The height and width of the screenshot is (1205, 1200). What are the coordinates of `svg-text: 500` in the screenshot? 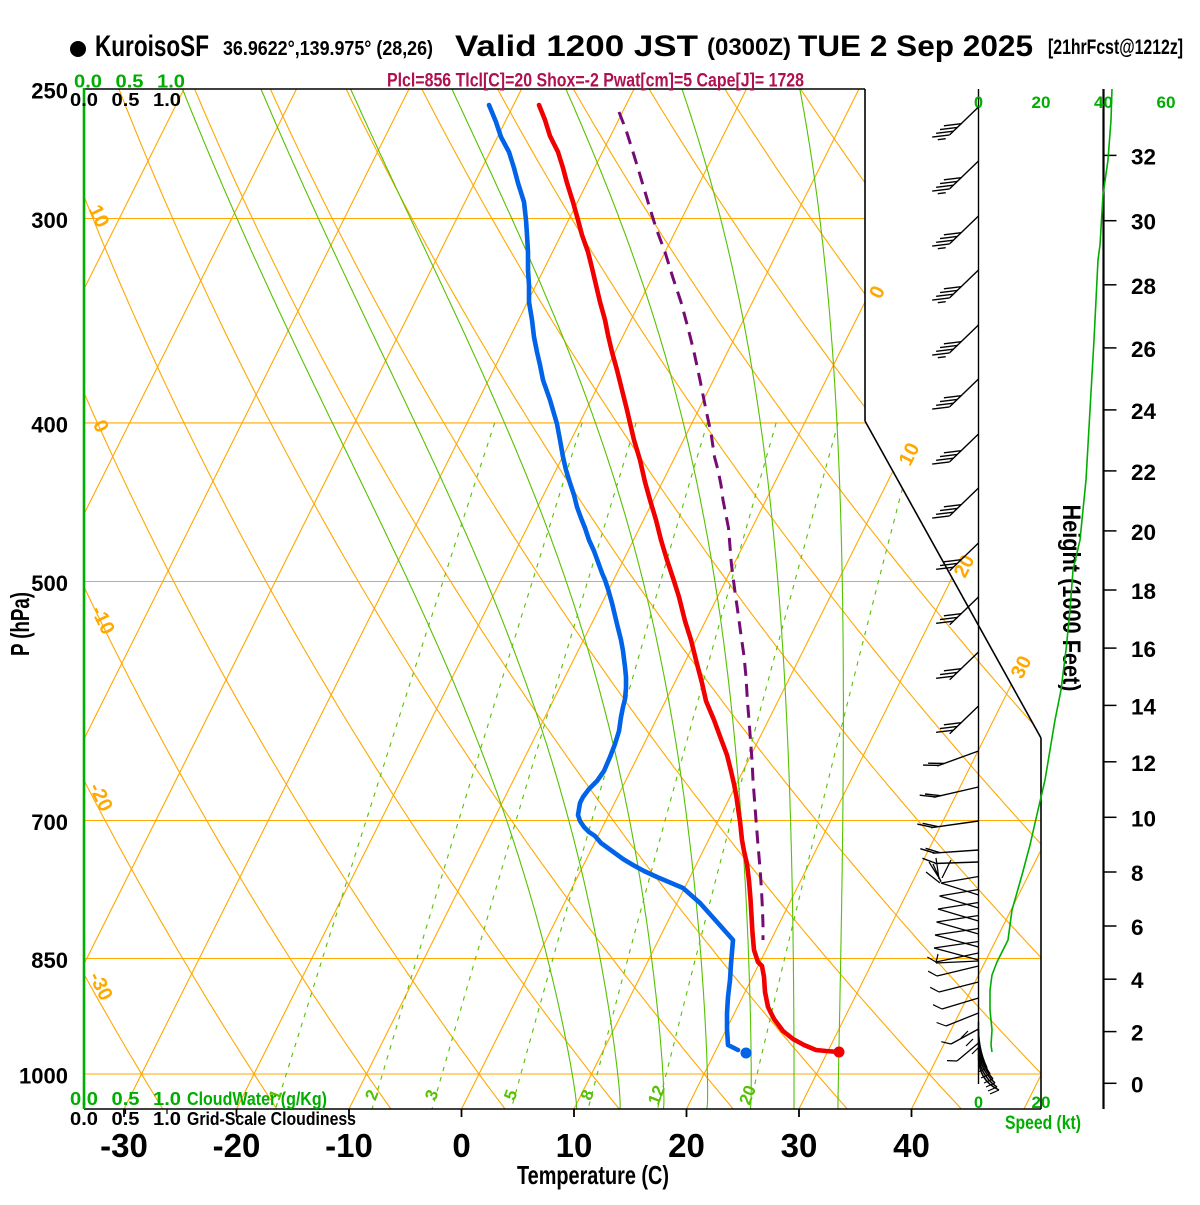 It's located at (49, 583).